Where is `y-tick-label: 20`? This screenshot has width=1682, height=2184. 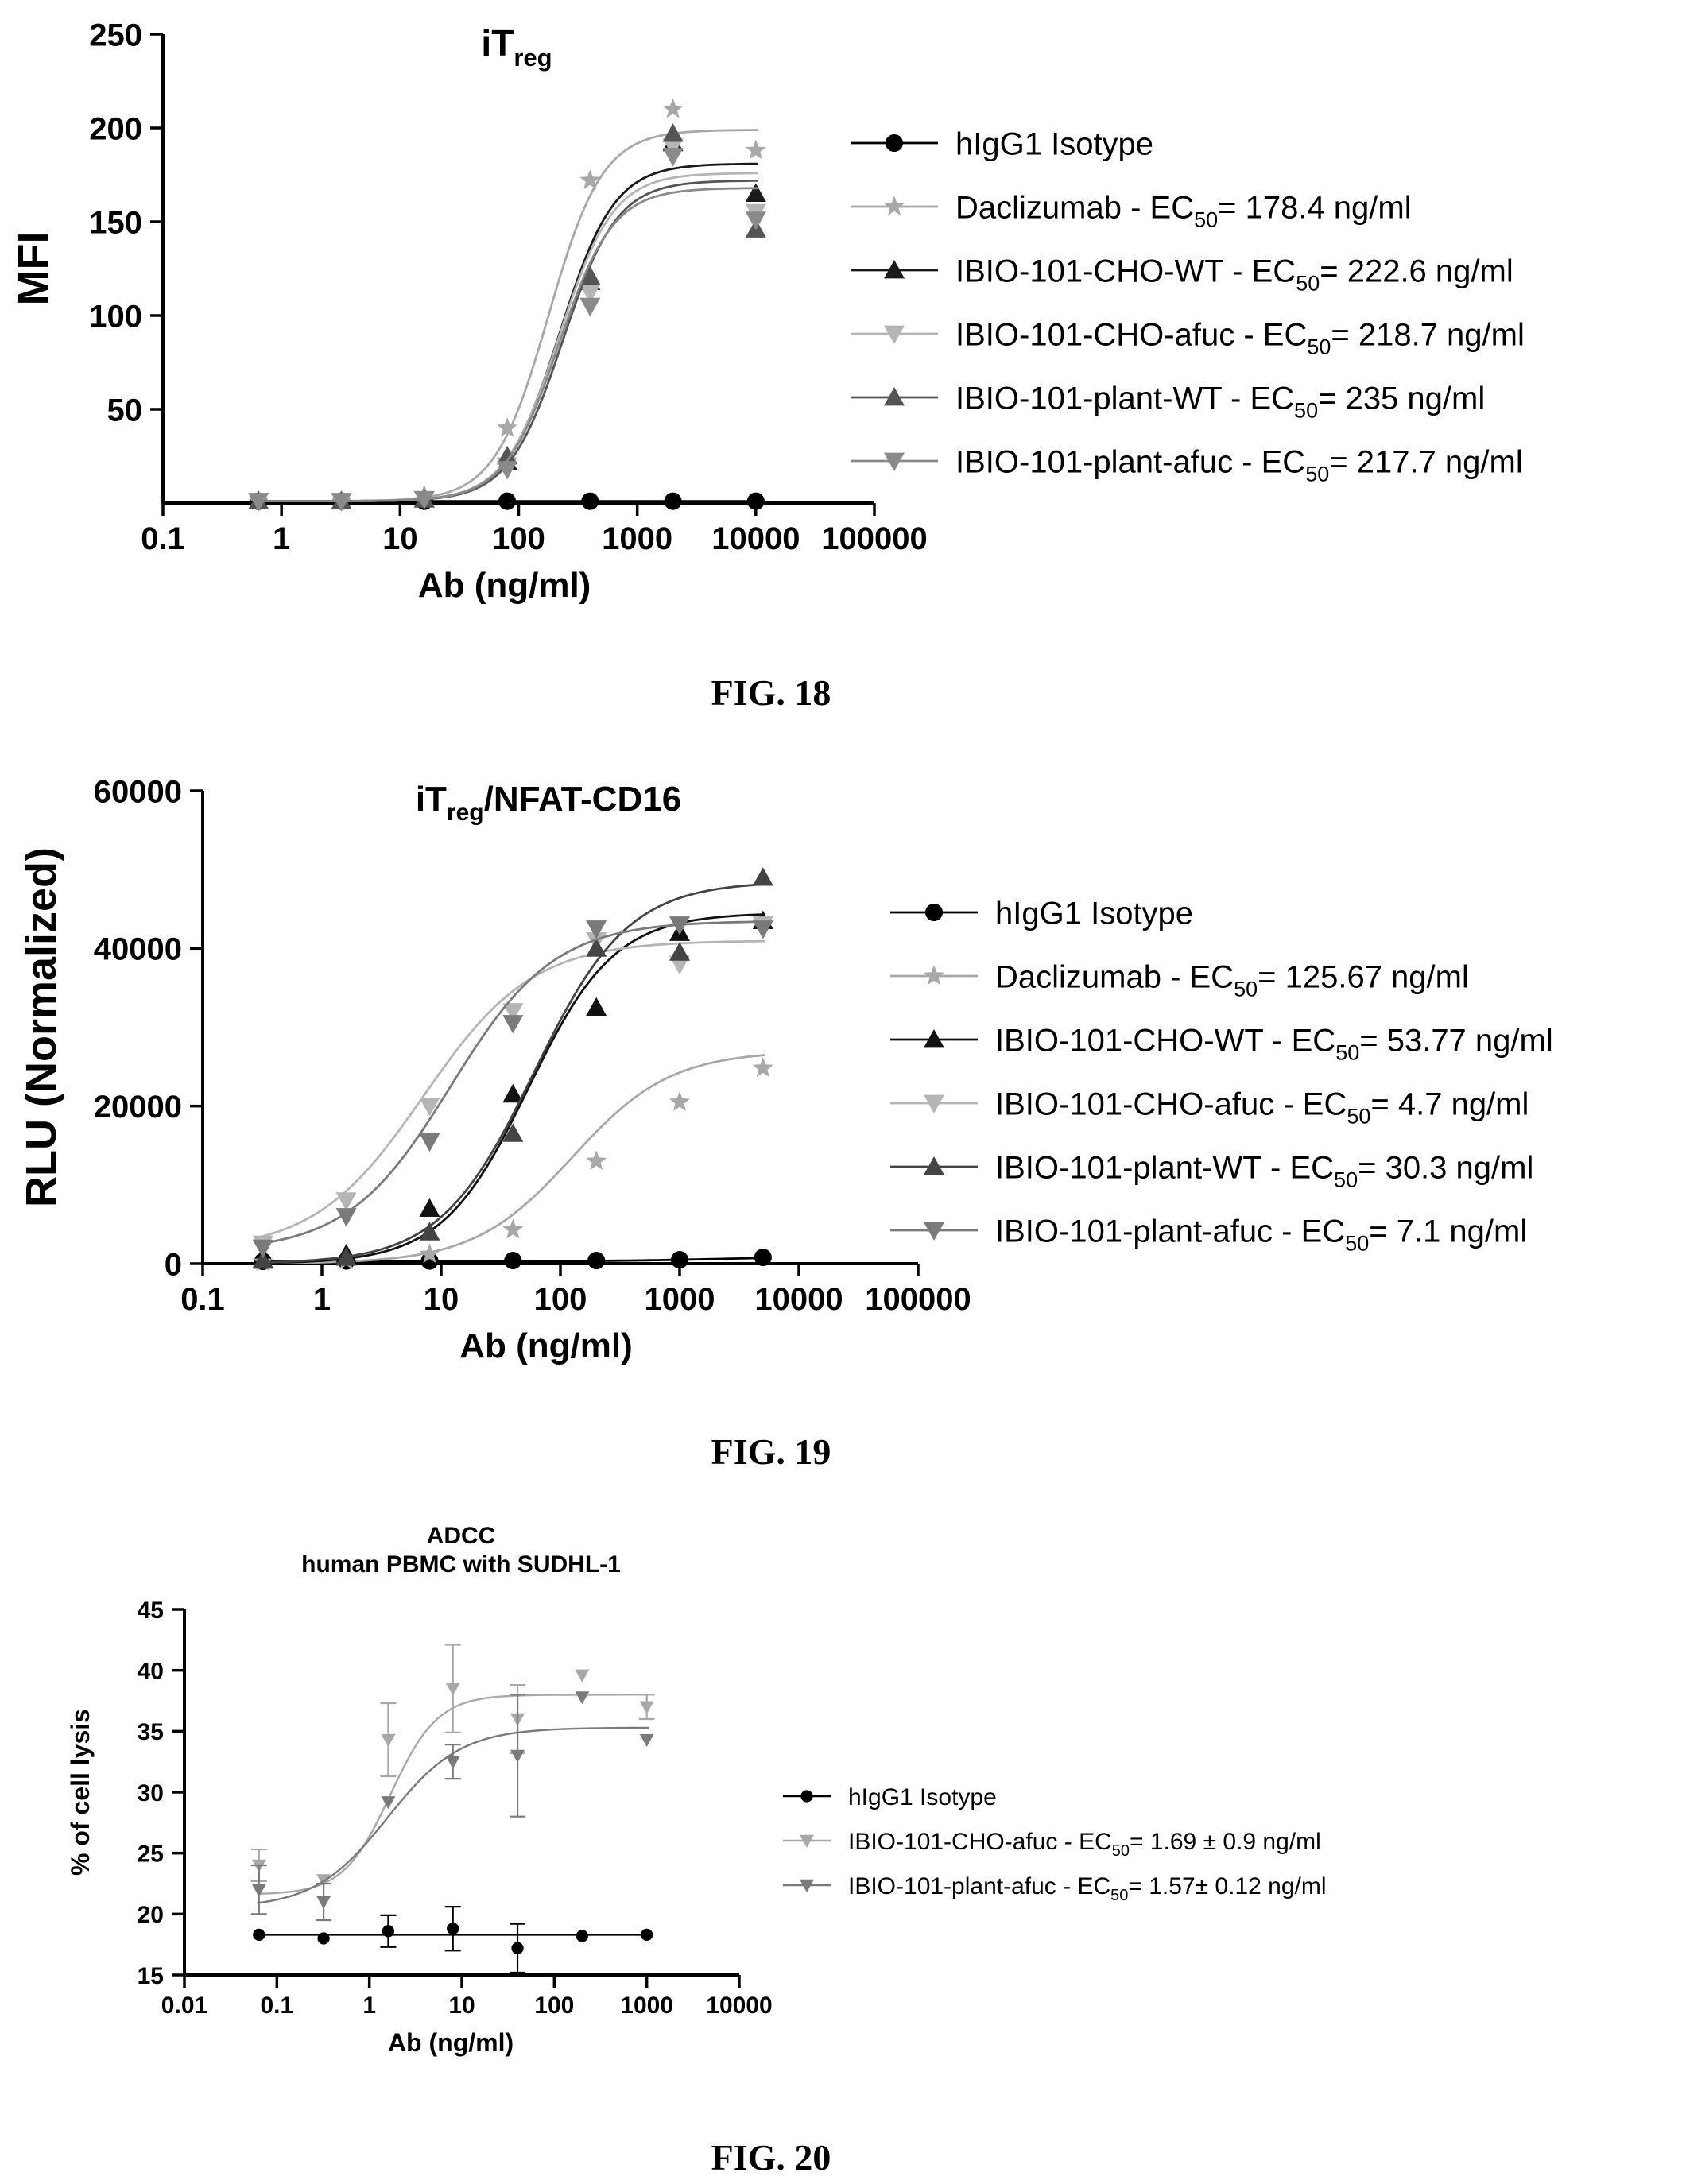 y-tick-label: 20 is located at coordinates (151, 1915).